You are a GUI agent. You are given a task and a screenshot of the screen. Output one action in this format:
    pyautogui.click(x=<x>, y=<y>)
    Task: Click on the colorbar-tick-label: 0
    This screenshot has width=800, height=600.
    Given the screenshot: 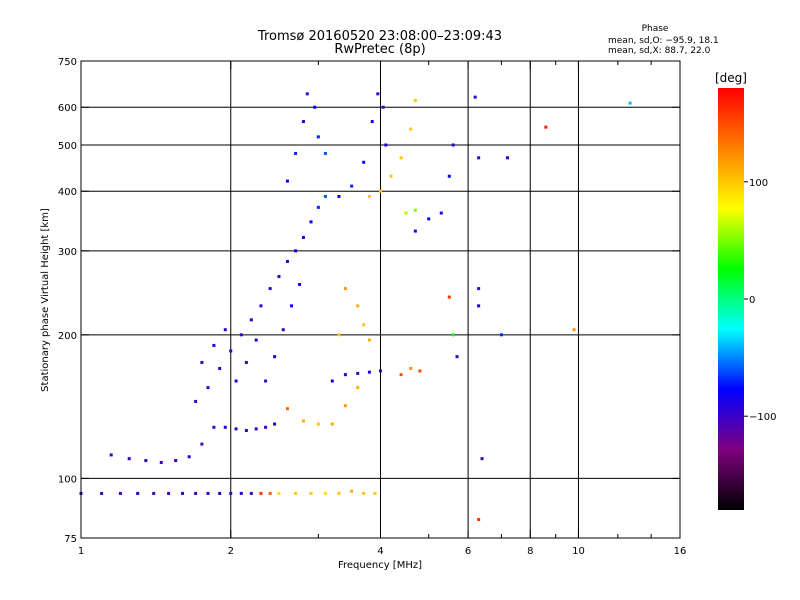 What is the action you would take?
    pyautogui.click(x=752, y=300)
    